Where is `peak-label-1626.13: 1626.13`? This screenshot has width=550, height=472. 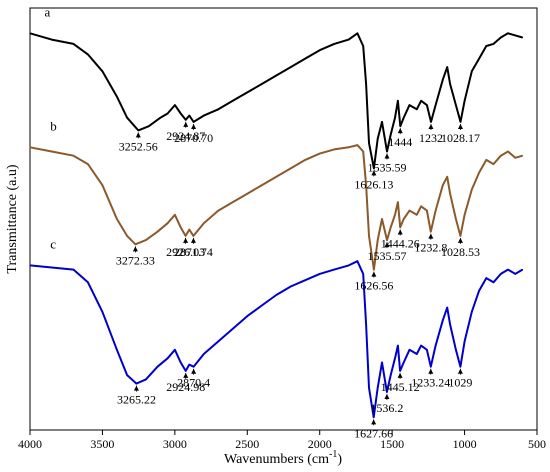
peak-label-1626.13: 1626.13 is located at coordinates (373, 184).